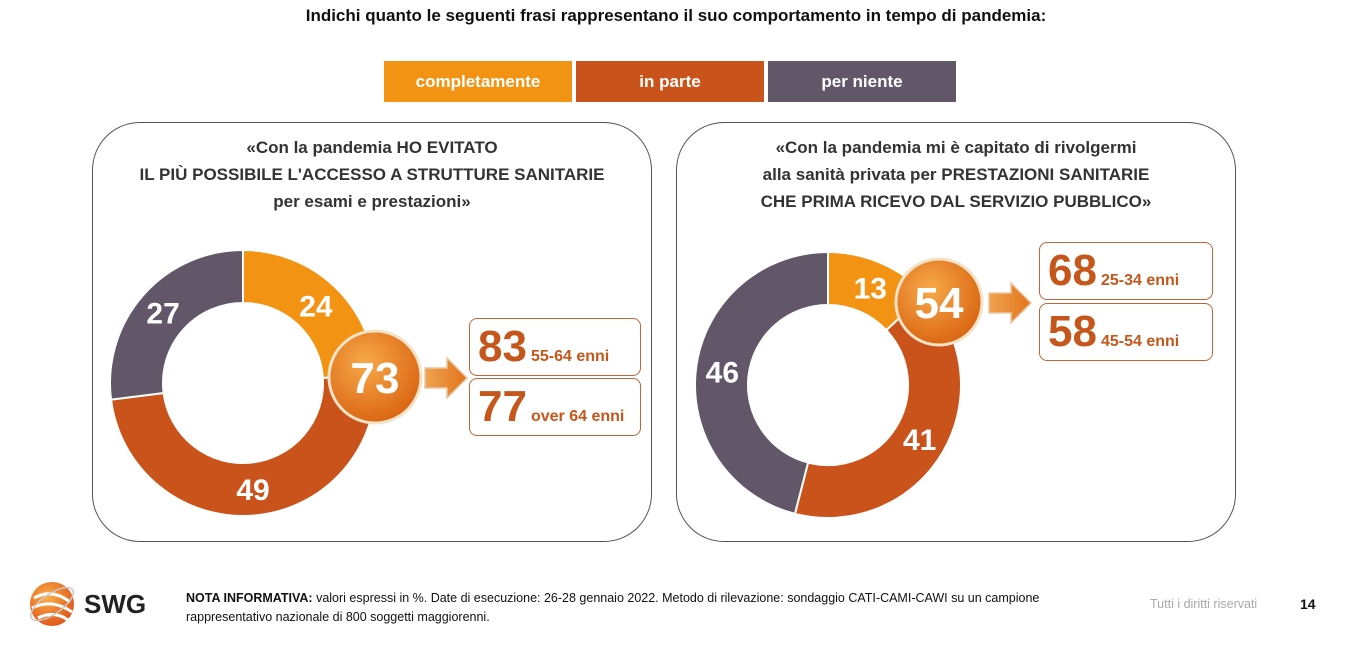  Describe the element at coordinates (115, 603) in the screenshot. I see `logo-text: SWG` at that location.